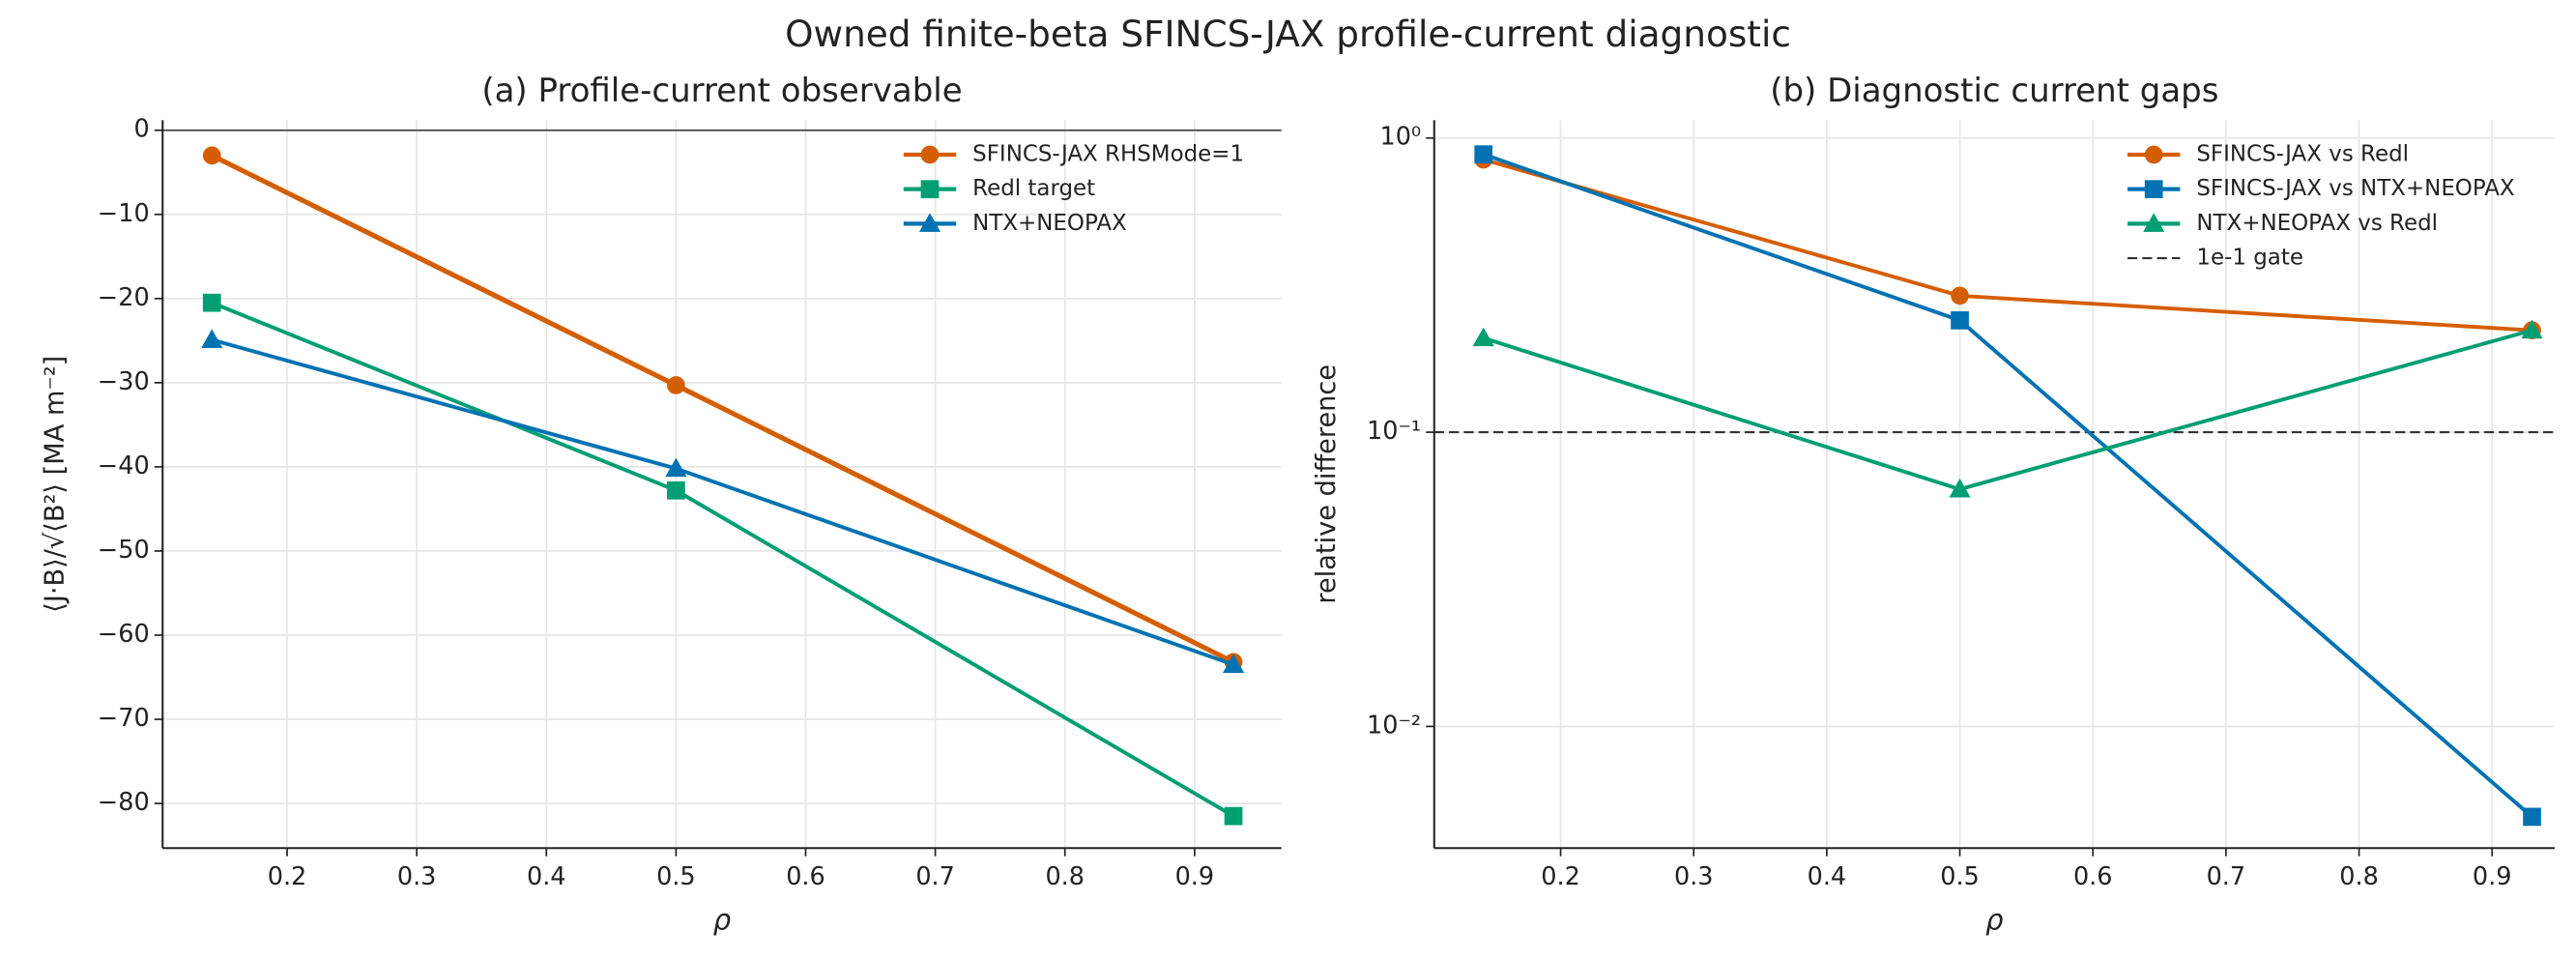 This screenshot has width=2576, height=960. Describe the element at coordinates (2355, 189) in the screenshot. I see `legend-label: SFINCS-JAX vs NTX+NEOPAX` at that location.